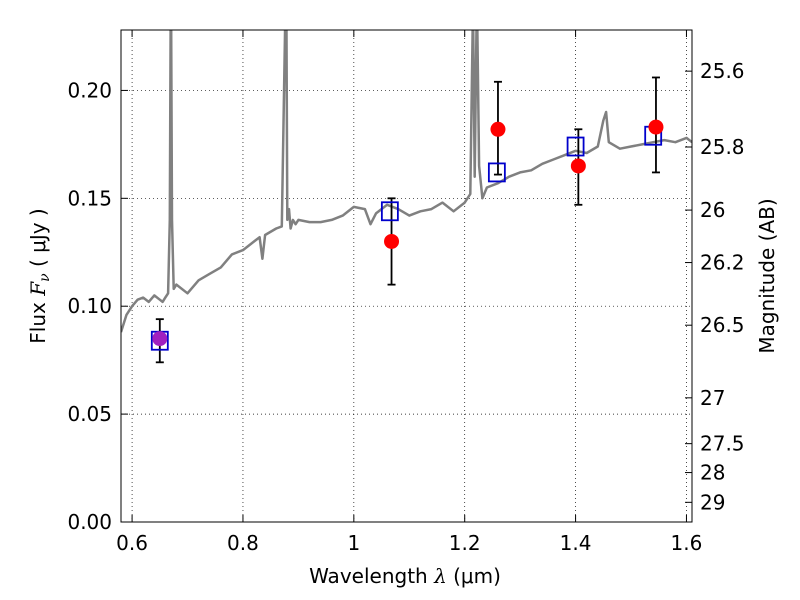 The image size is (800, 600). Describe the element at coordinates (687, 543) in the screenshot. I see `x-tick-label-5: 1.6` at that location.